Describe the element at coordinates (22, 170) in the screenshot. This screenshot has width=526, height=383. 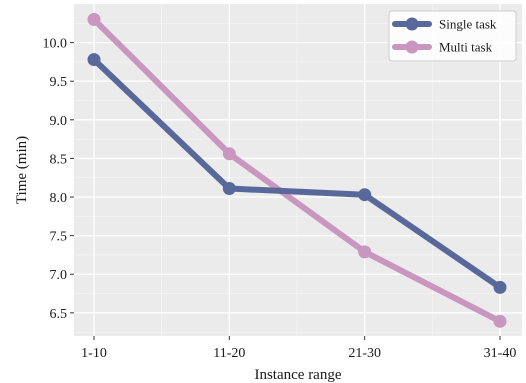
I see `y-axis-label: Time (min)` at that location.